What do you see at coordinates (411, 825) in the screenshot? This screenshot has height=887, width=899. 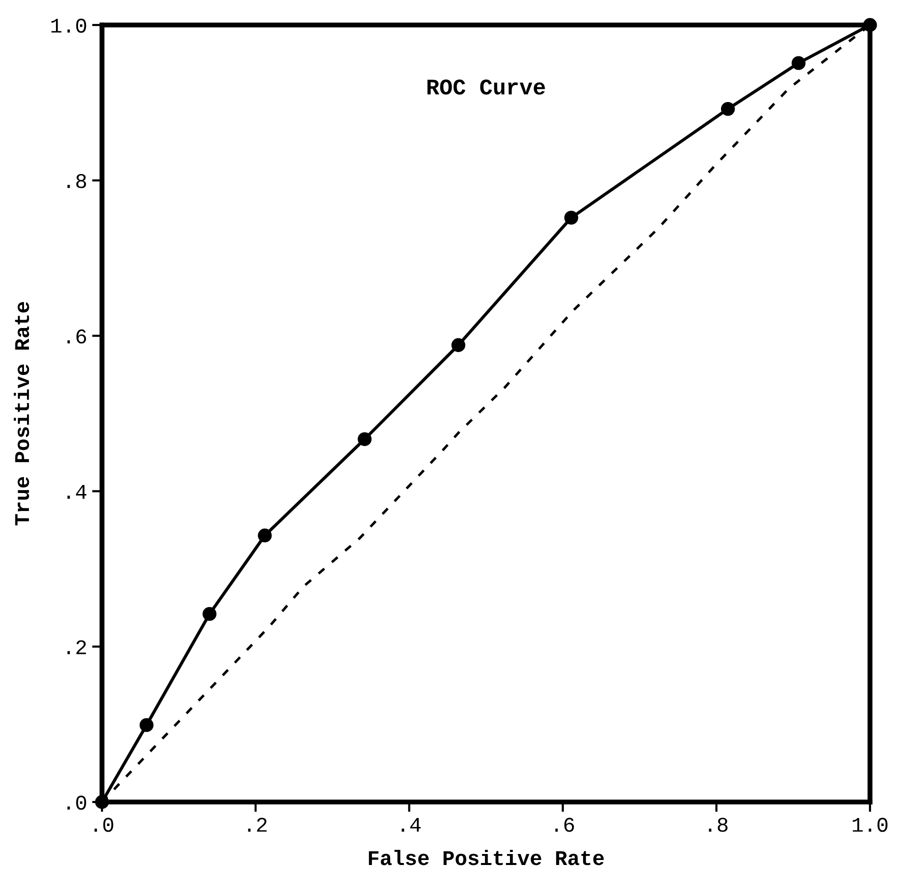 I see `x-tick-label: .4` at bounding box center [411, 825].